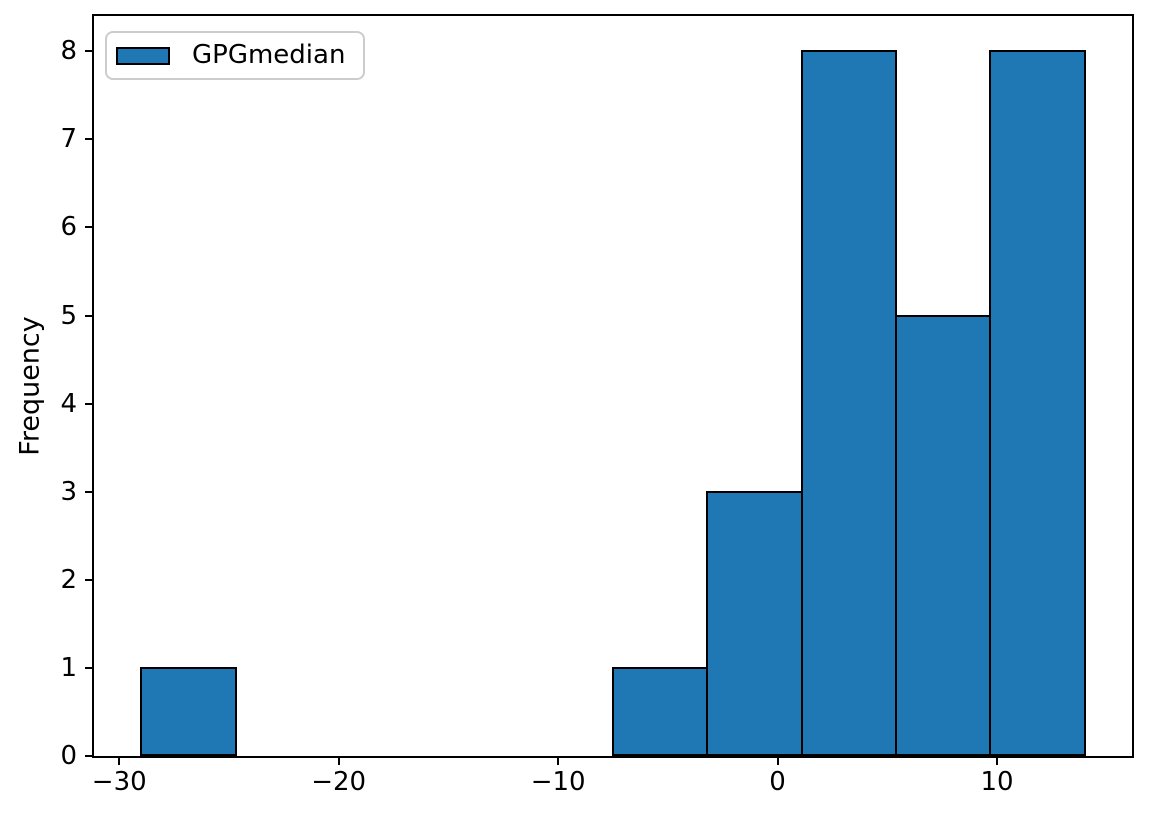  What do you see at coordinates (68, 315) in the screenshot?
I see `y-axis-tick-label: 5` at bounding box center [68, 315].